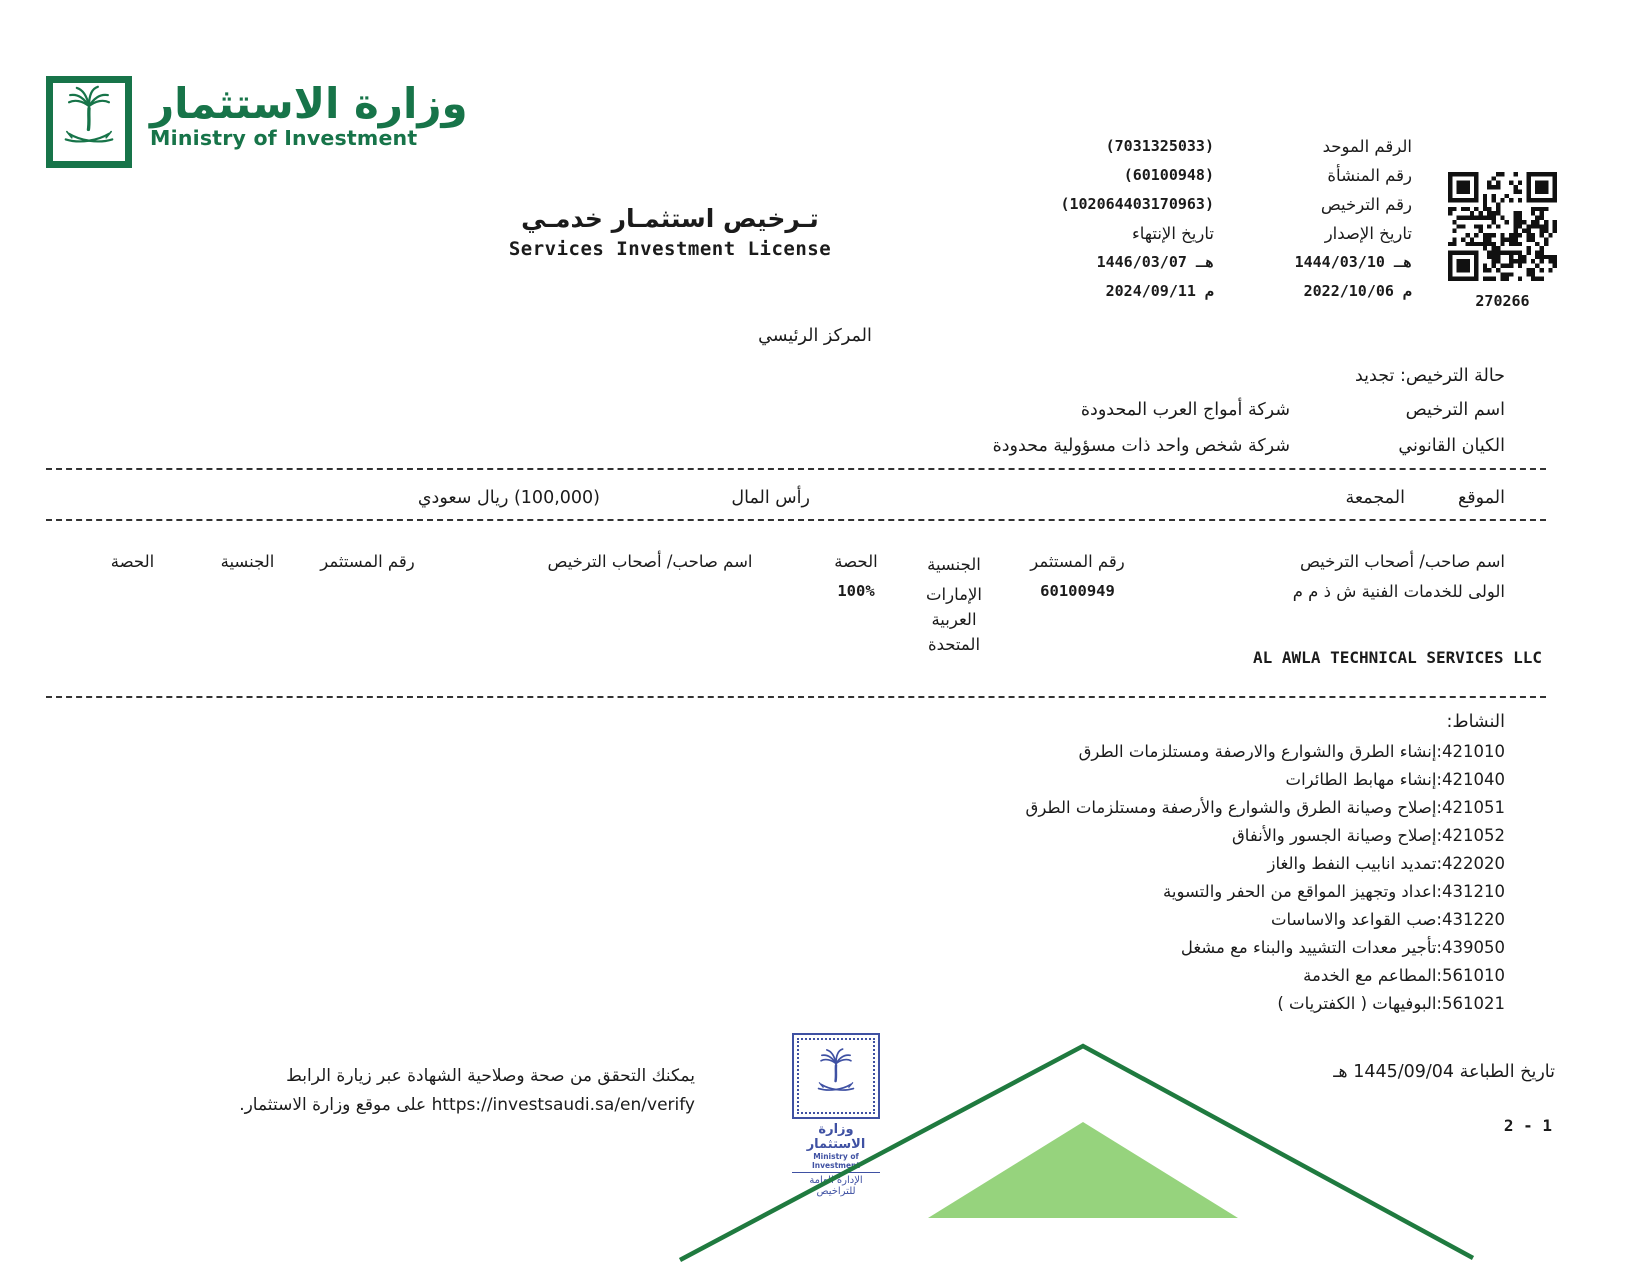 The image size is (1650, 1269). I want to click on license-status-value: تجديد, so click(1375, 376).